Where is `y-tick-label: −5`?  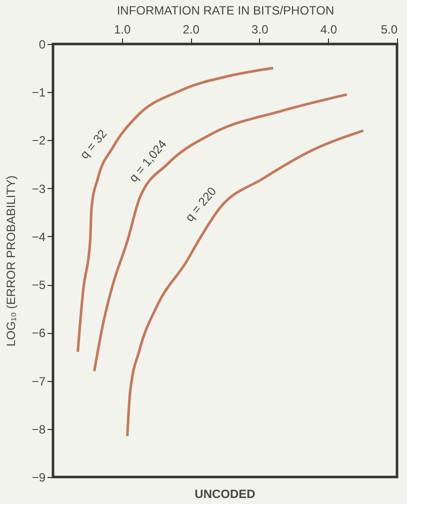 y-tick-label: −5 is located at coordinates (39, 285).